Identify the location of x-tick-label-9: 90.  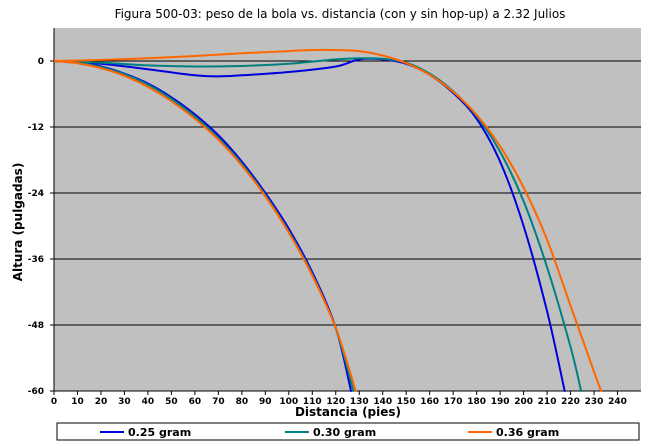
(265, 402).